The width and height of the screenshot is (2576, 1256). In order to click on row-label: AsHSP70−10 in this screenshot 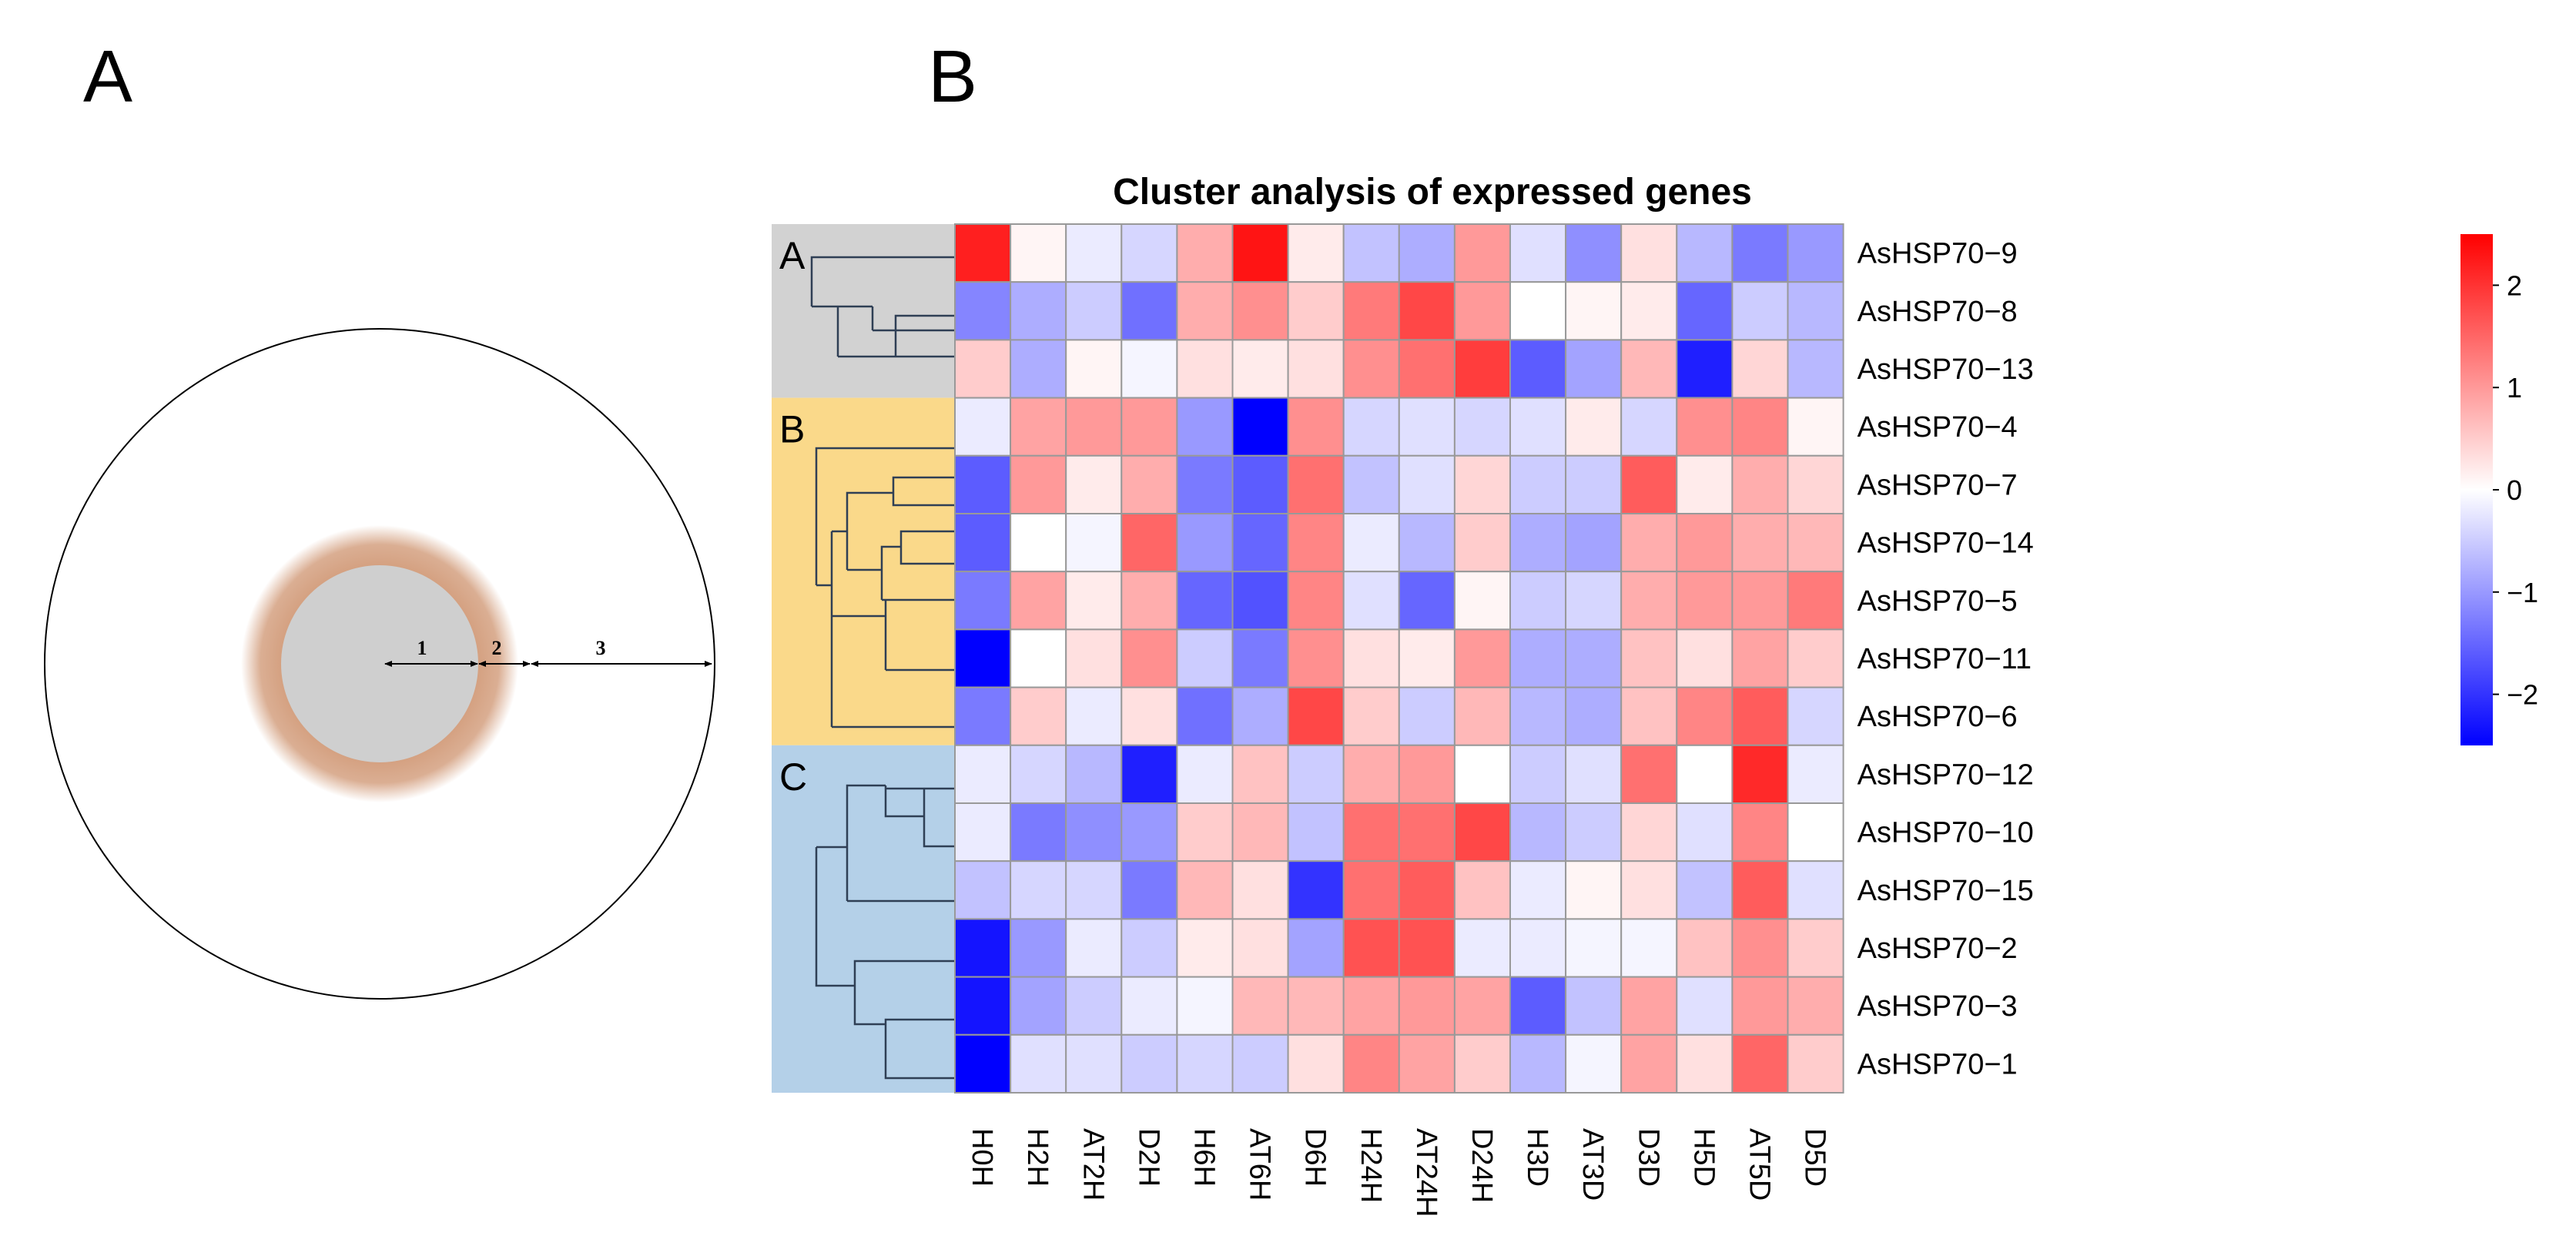, I will do `click(1946, 833)`.